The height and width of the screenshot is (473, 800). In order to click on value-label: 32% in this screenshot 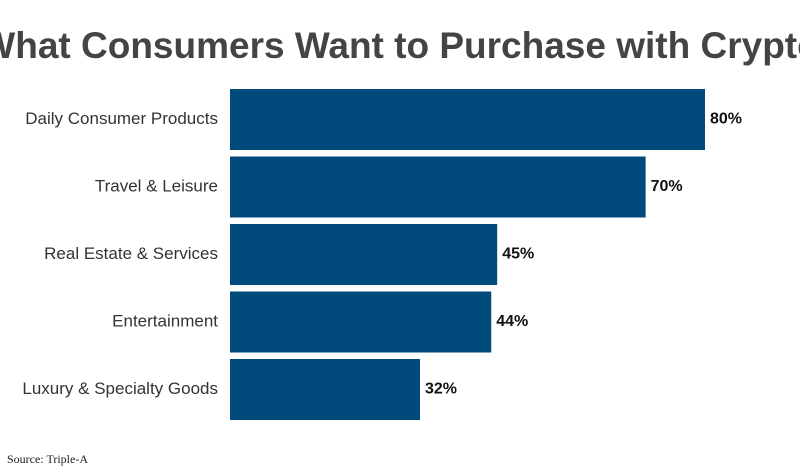, I will do `click(441, 389)`.